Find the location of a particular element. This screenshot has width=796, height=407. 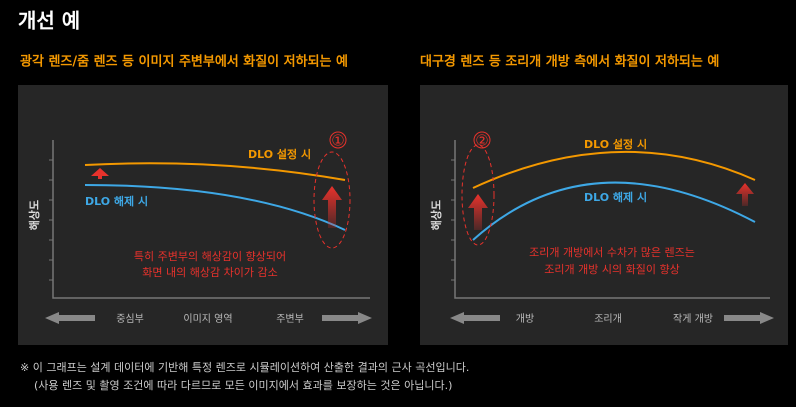

marker: ① is located at coordinates (337, 141).